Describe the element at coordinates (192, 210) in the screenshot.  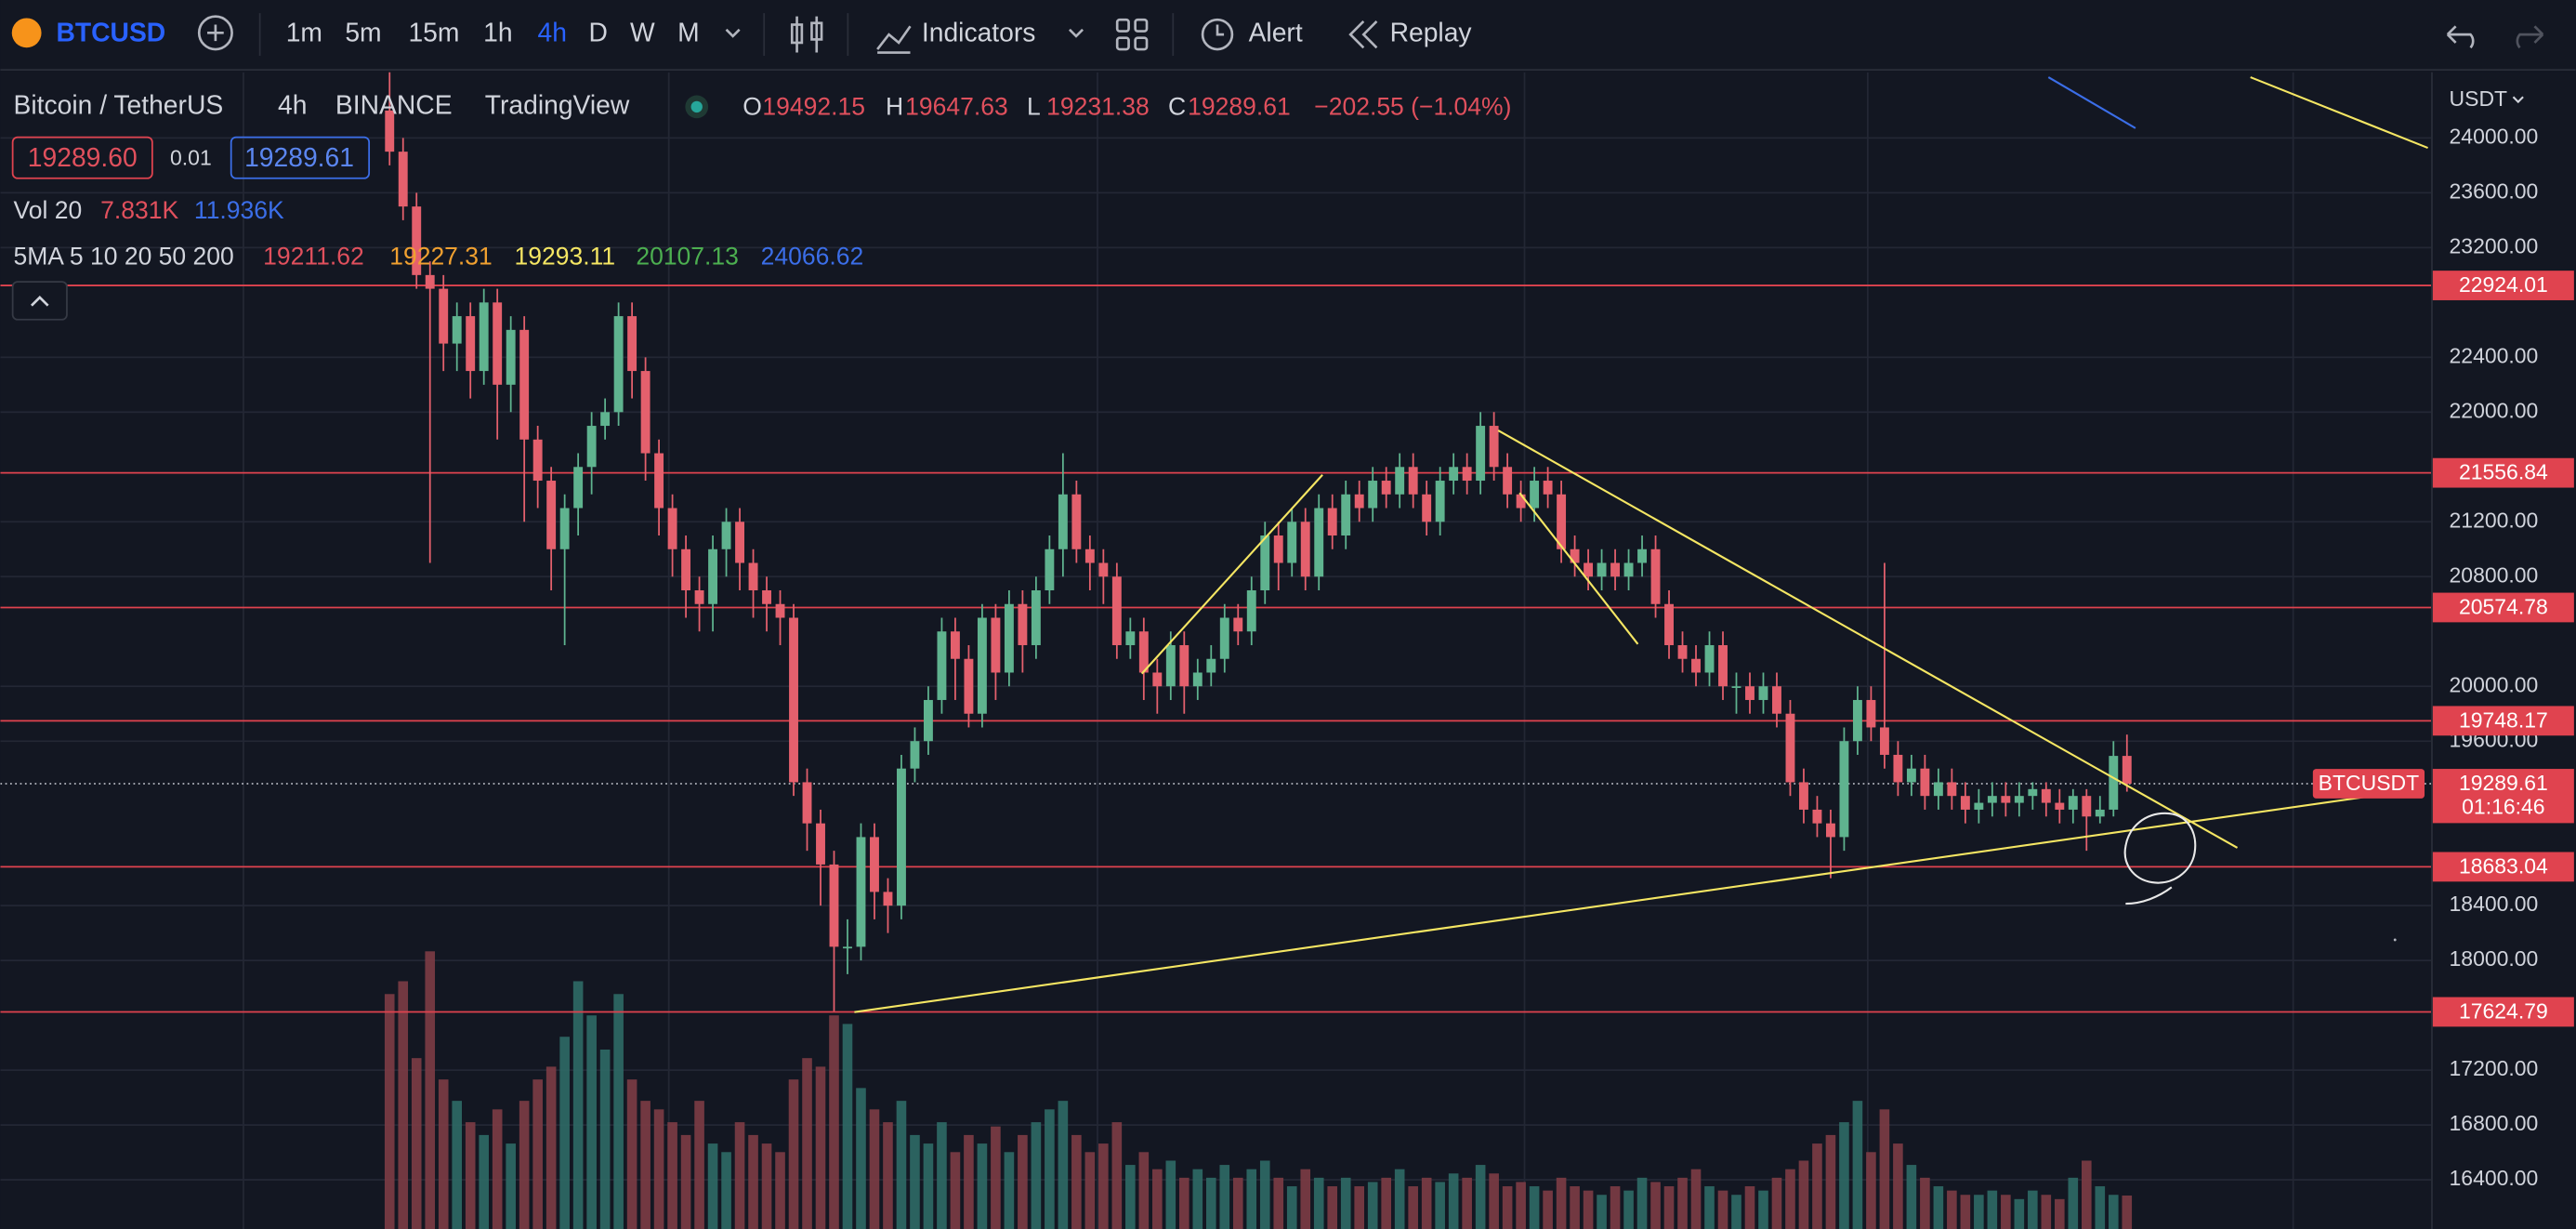
I see `volume-values: 7.831K 11.936K` at that location.